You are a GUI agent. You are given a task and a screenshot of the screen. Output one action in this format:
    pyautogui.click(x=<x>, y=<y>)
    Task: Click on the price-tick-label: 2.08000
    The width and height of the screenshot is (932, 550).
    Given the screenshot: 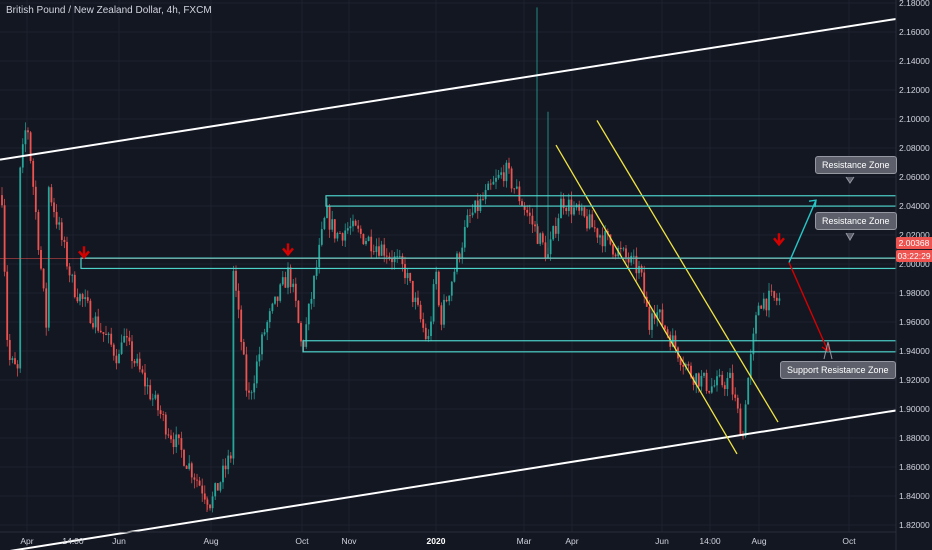 What is the action you would take?
    pyautogui.click(x=914, y=148)
    